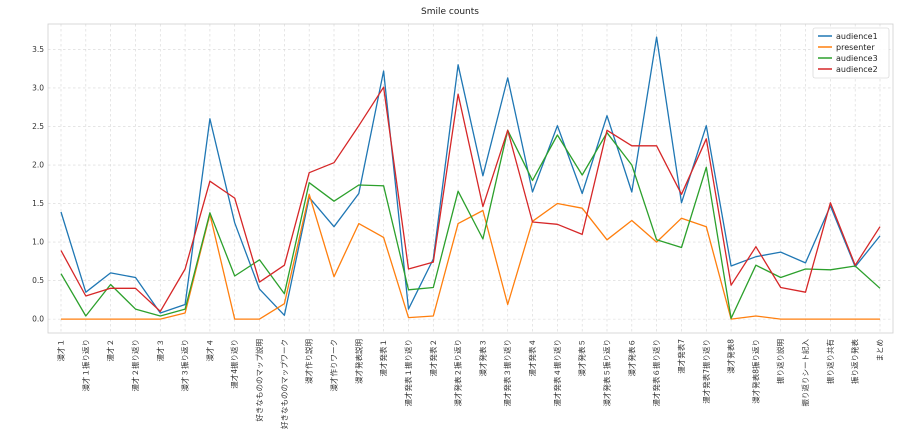 The height and width of the screenshot is (429, 900). Describe the element at coordinates (160, 350) in the screenshot. I see `x-tick-label: 漫才３` at that location.